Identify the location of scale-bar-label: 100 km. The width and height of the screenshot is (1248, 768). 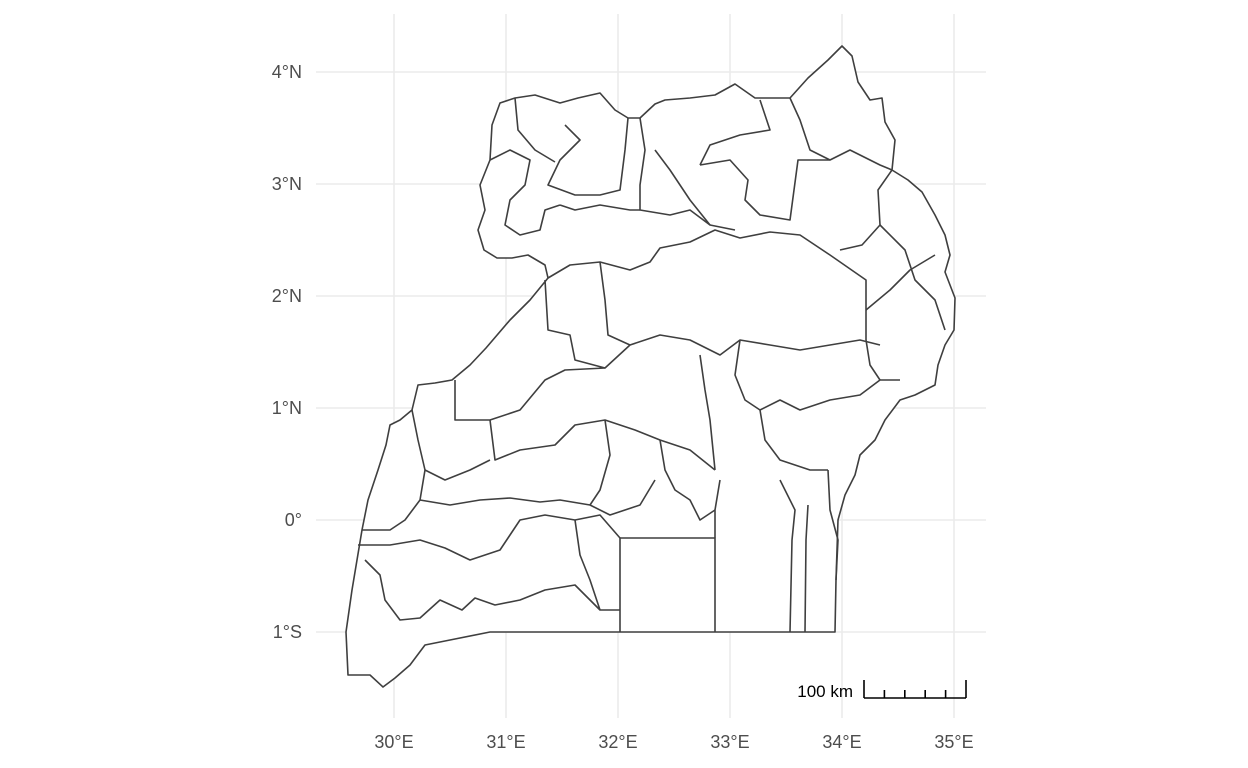
(825, 691).